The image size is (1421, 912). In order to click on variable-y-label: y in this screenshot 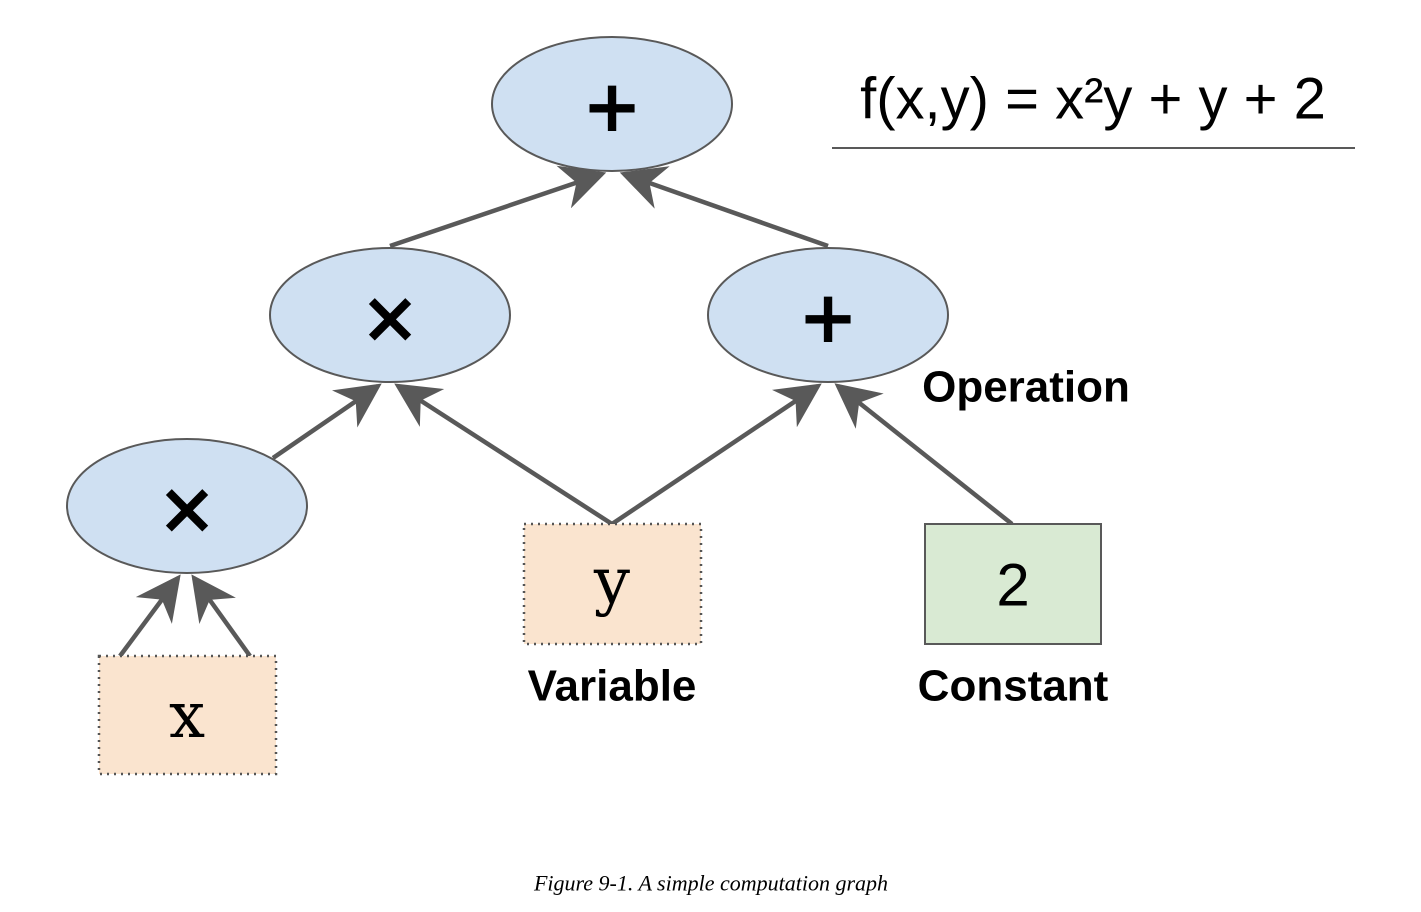, I will do `click(611, 582)`.